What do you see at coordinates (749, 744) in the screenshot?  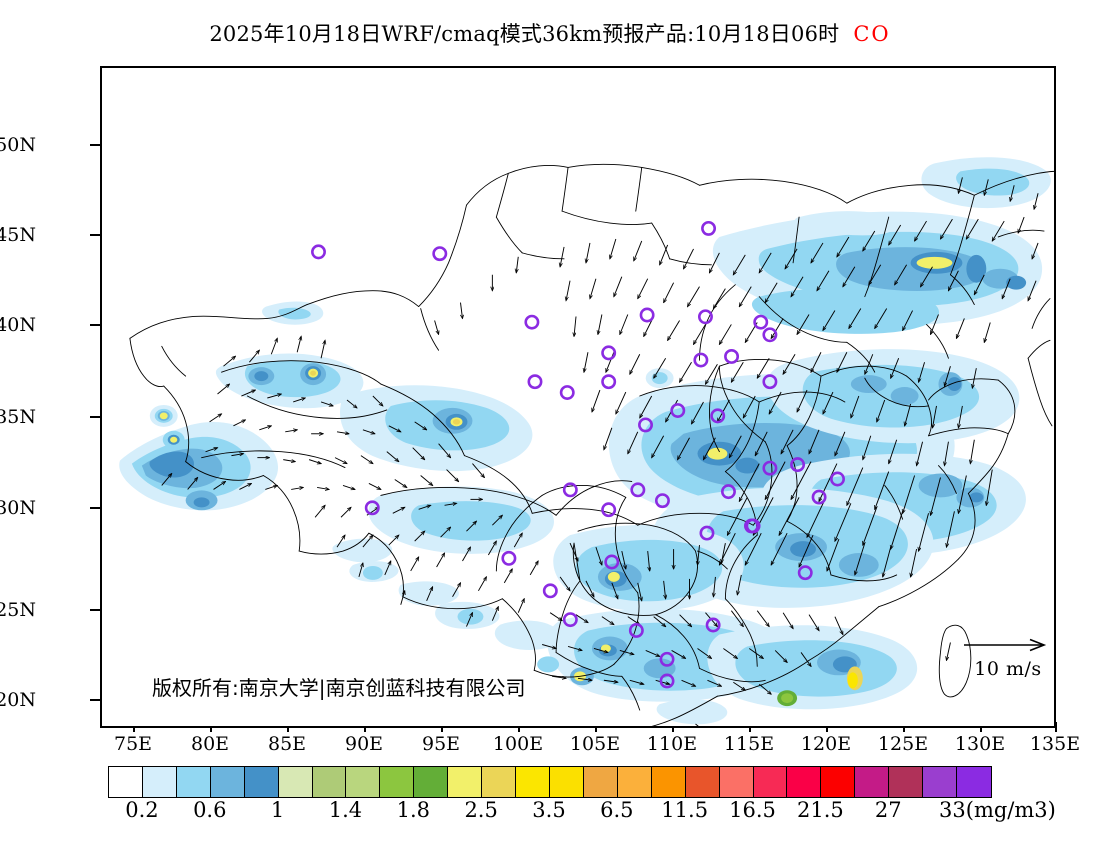 I see `x-tick-label-115E: 115E` at bounding box center [749, 744].